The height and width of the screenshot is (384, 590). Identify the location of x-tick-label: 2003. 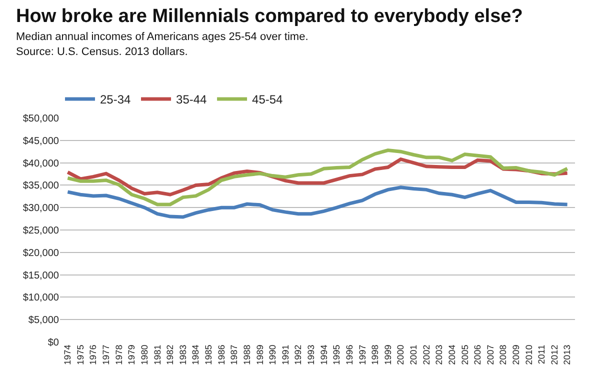
(439, 354).